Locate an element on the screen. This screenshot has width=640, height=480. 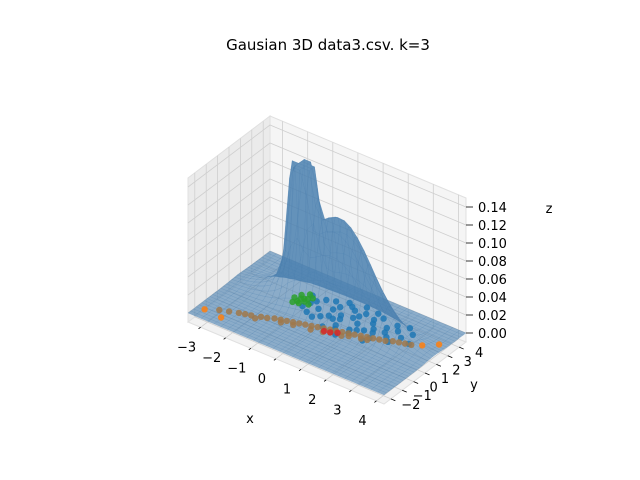
y-axis-label: y is located at coordinates (474, 385).